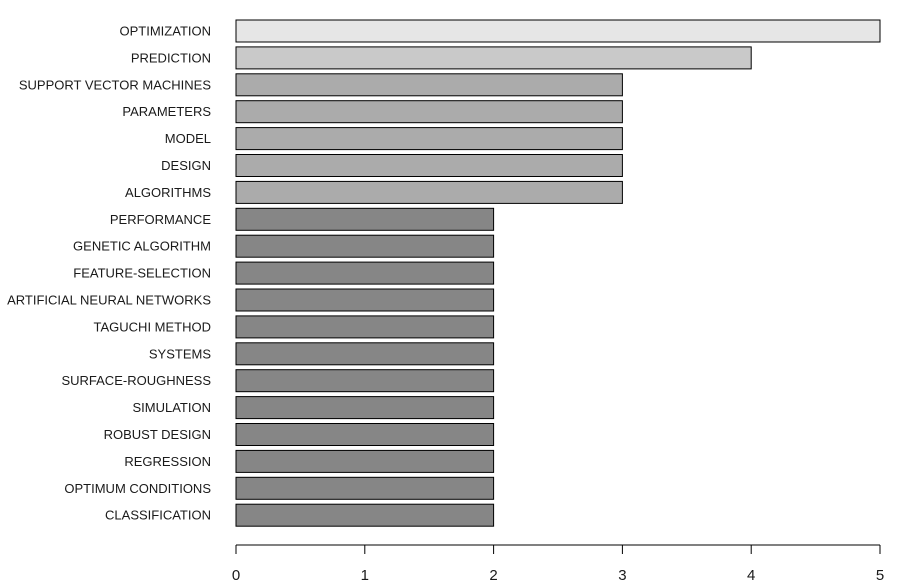 The image size is (900, 584). Describe the element at coordinates (365, 354) in the screenshot. I see `bar-systems` at that location.